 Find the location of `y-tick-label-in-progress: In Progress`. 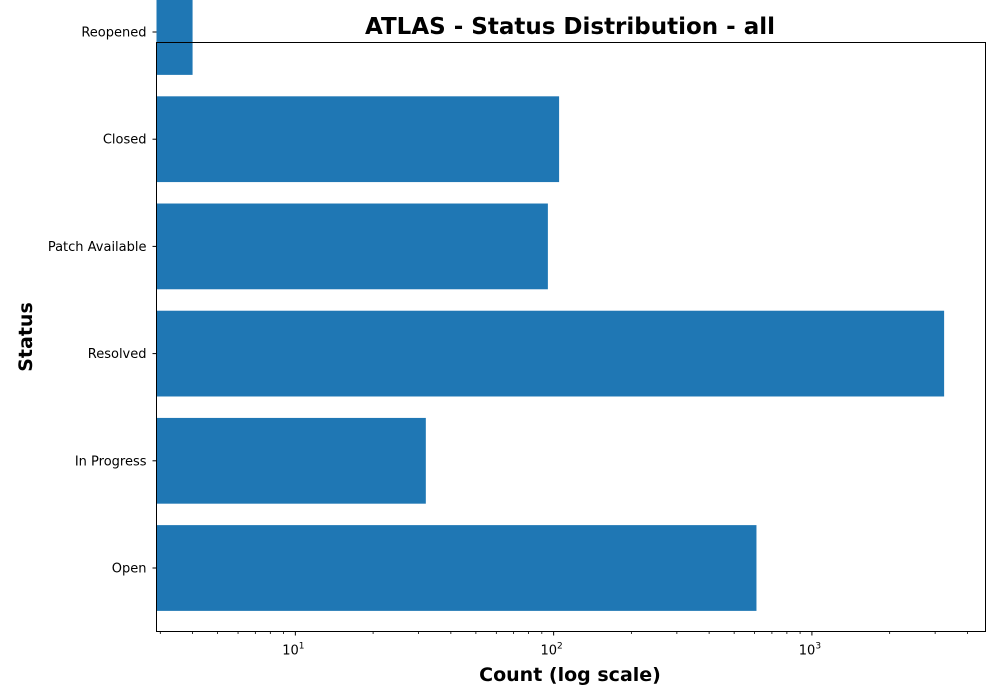

y-tick-label-in-progress: In Progress is located at coordinates (111, 461).